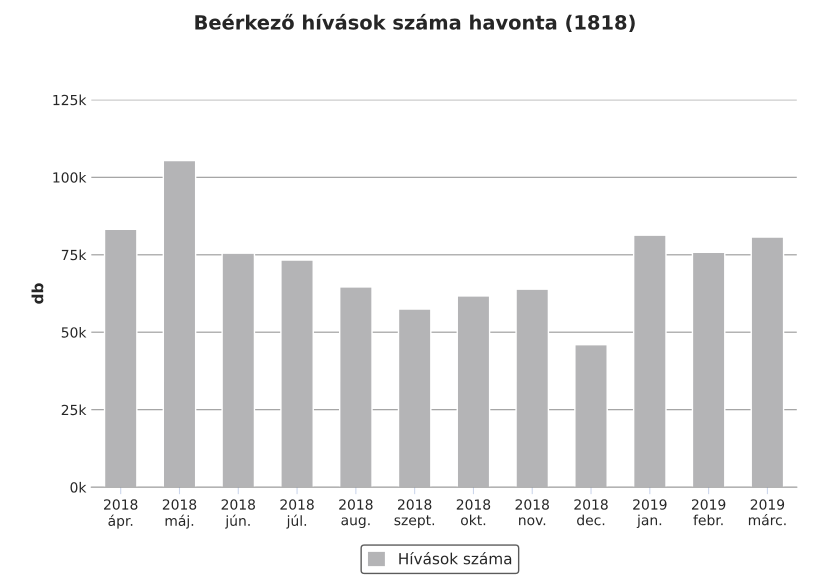 The height and width of the screenshot is (587, 830). What do you see at coordinates (650, 513) in the screenshot?
I see `x-tick-label: 2019 jan.` at bounding box center [650, 513].